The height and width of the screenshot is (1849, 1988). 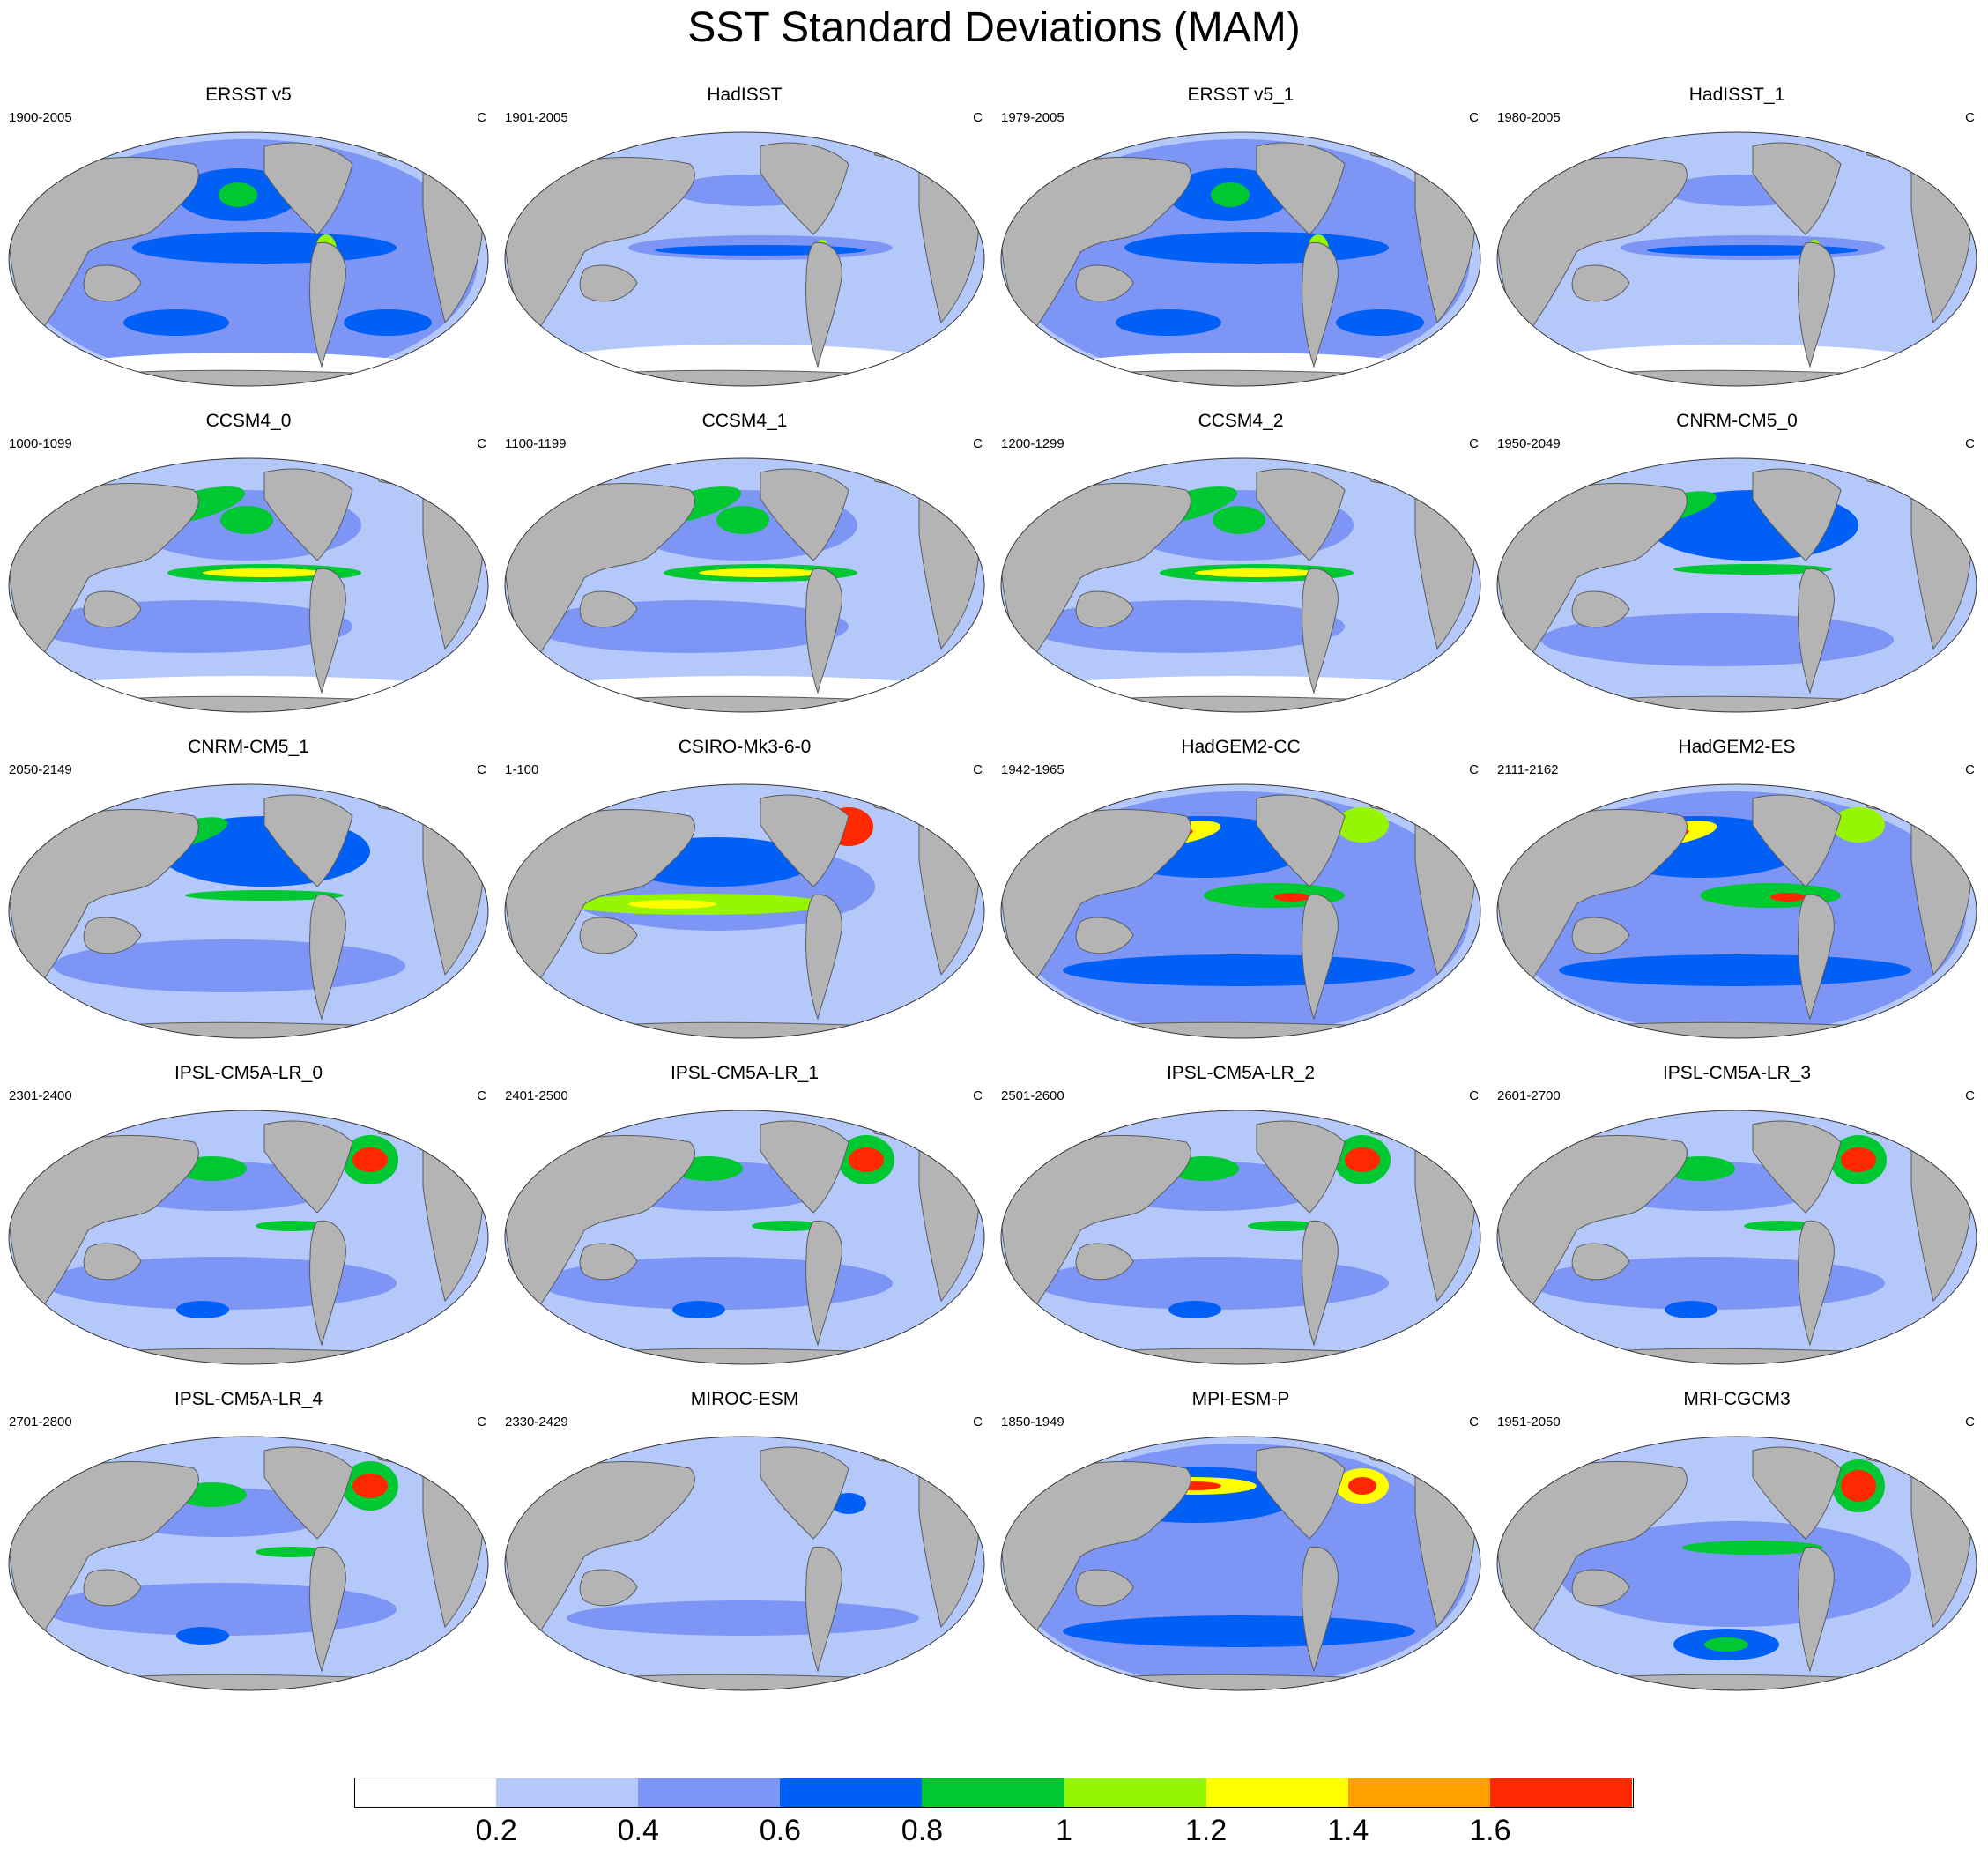 What do you see at coordinates (745, 95) in the screenshot?
I see `panel-title: HadISST` at bounding box center [745, 95].